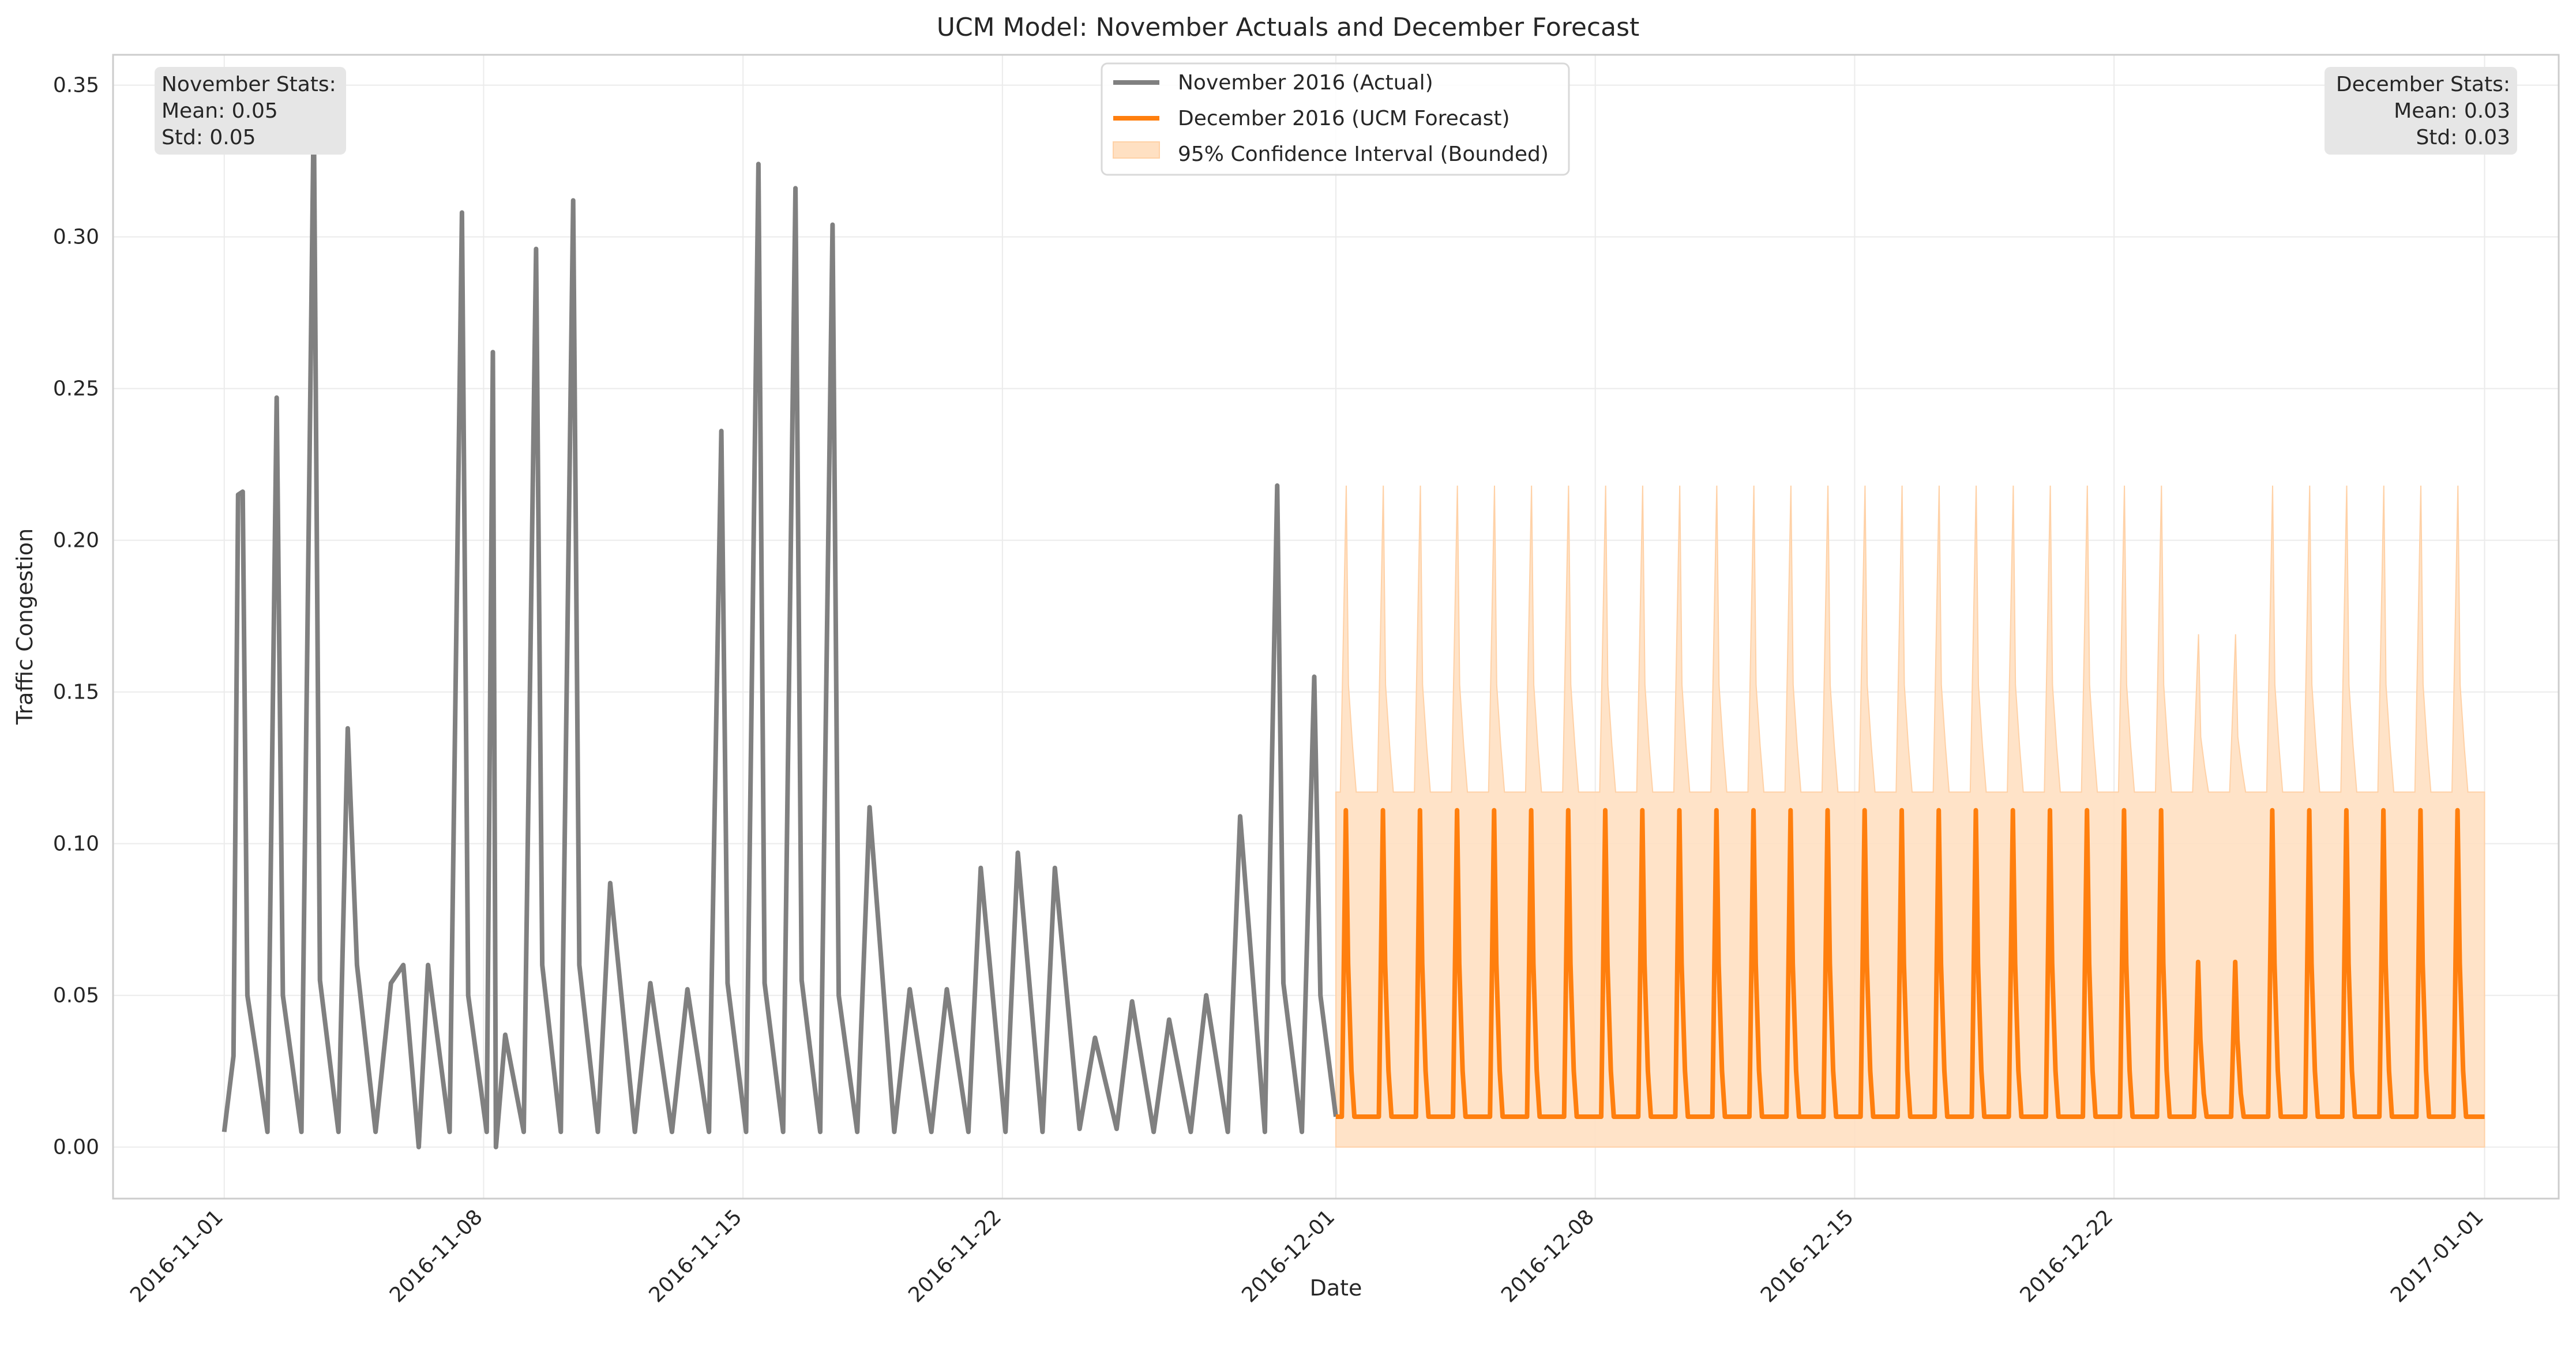  What do you see at coordinates (24, 626) in the screenshot?
I see `y-axis-label: Traffic Congestion` at bounding box center [24, 626].